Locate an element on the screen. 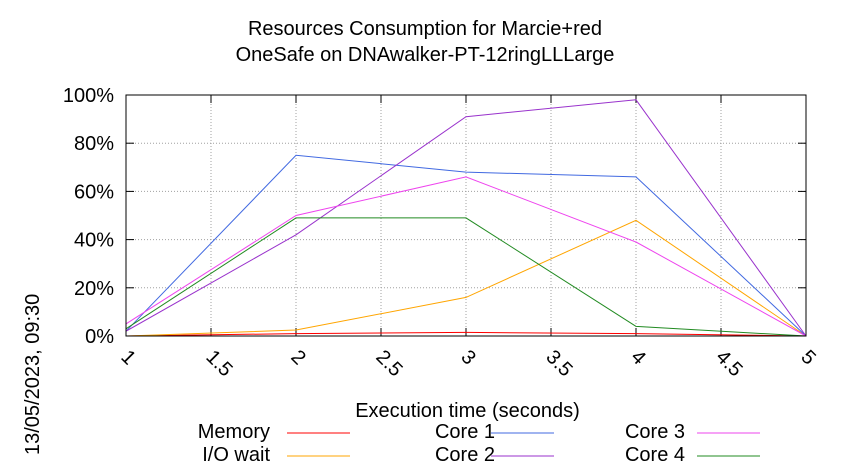 Image resolution: width=850 pixels, height=475 pixels. chart-title: Resources Consumption for Marcie+red is located at coordinates (425, 29).